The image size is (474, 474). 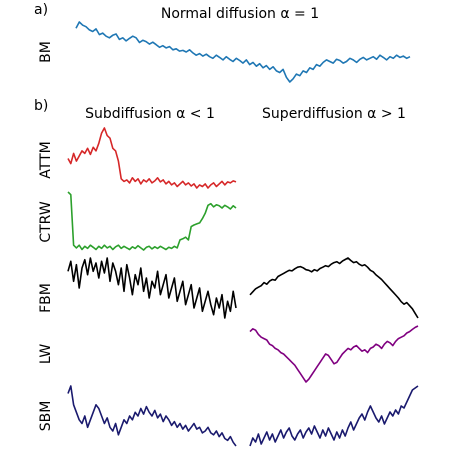 I want to click on trace-bm-normal, so click(x=243, y=52).